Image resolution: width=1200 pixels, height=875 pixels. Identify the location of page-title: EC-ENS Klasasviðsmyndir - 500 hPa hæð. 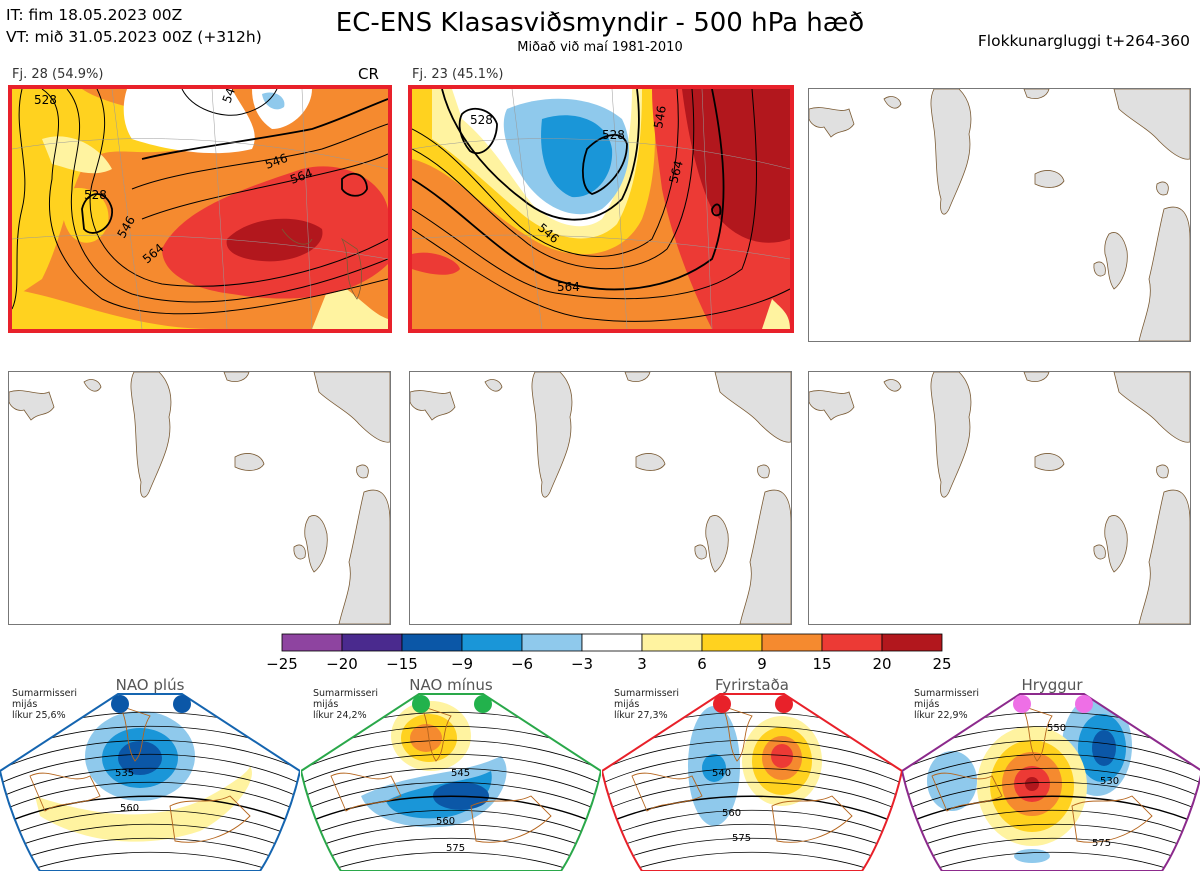
(600, 23).